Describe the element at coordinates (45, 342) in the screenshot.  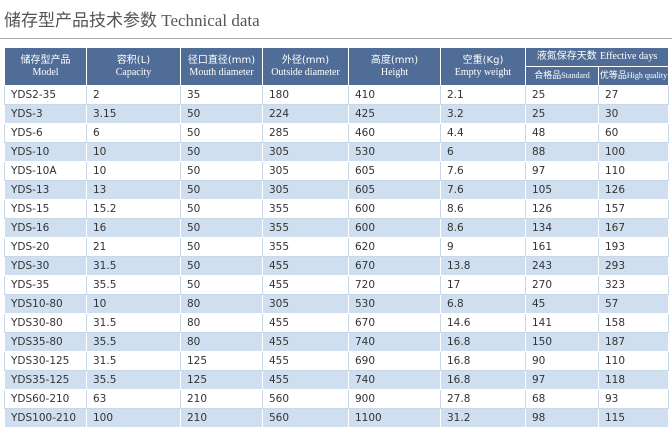
I see `model-cell: YDS35-80` at that location.